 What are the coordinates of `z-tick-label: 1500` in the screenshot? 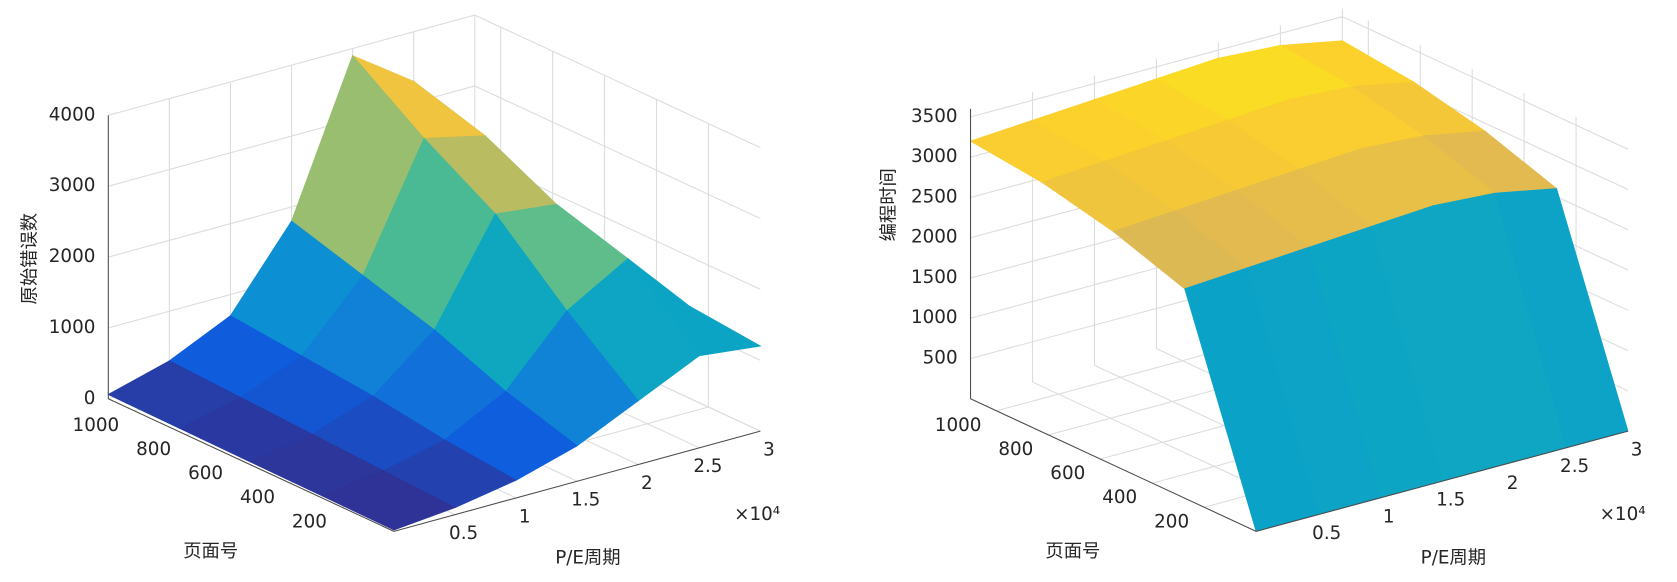 It's located at (934, 277).